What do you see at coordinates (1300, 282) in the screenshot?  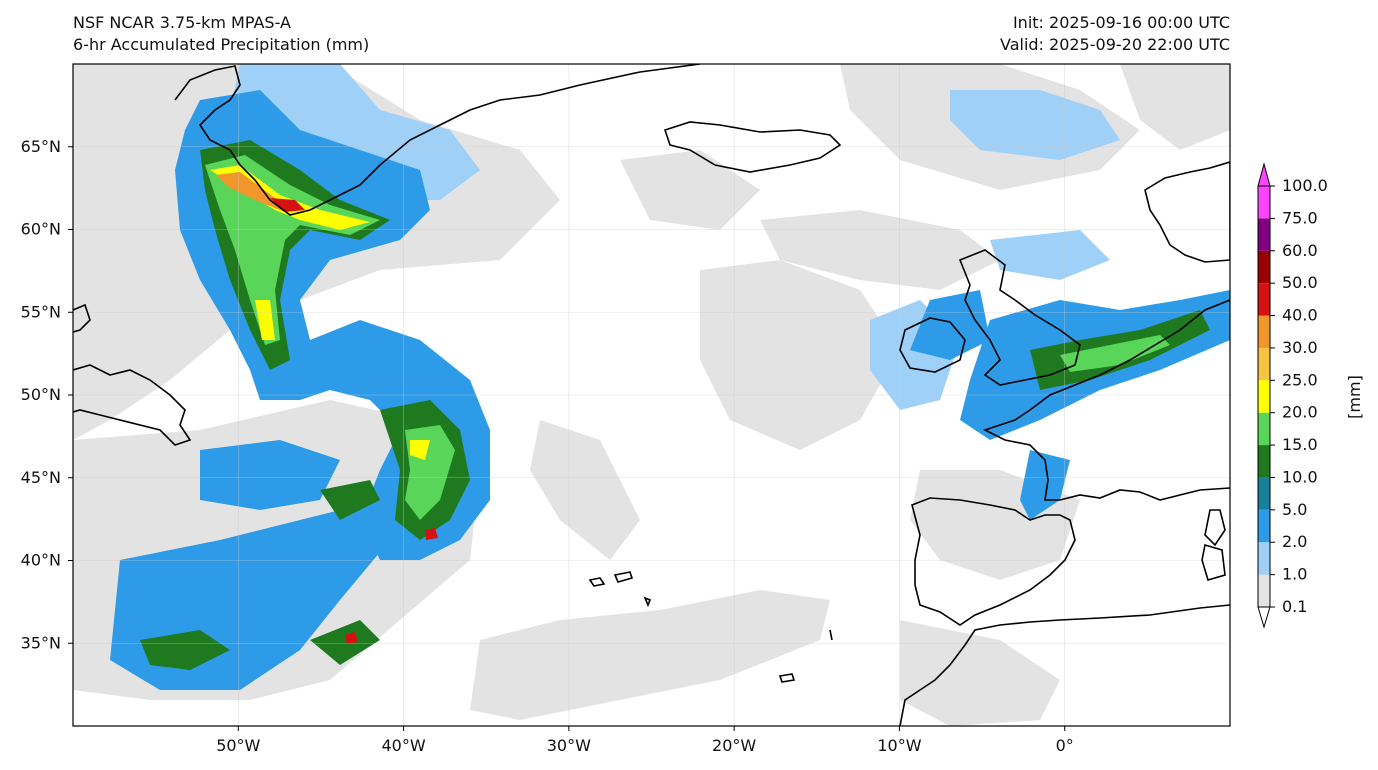 I see `colorbar-tick-label: 50.0` at bounding box center [1300, 282].